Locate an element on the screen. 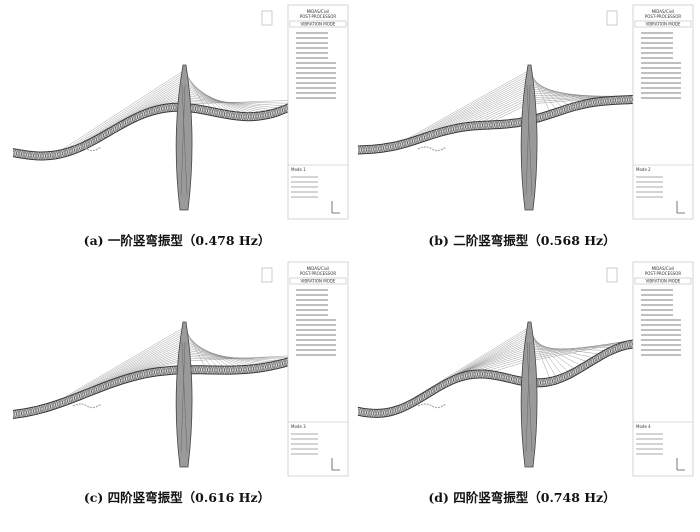 This screenshot has width=700, height=532. mode: Mode 3 is located at coordinates (298, 426).